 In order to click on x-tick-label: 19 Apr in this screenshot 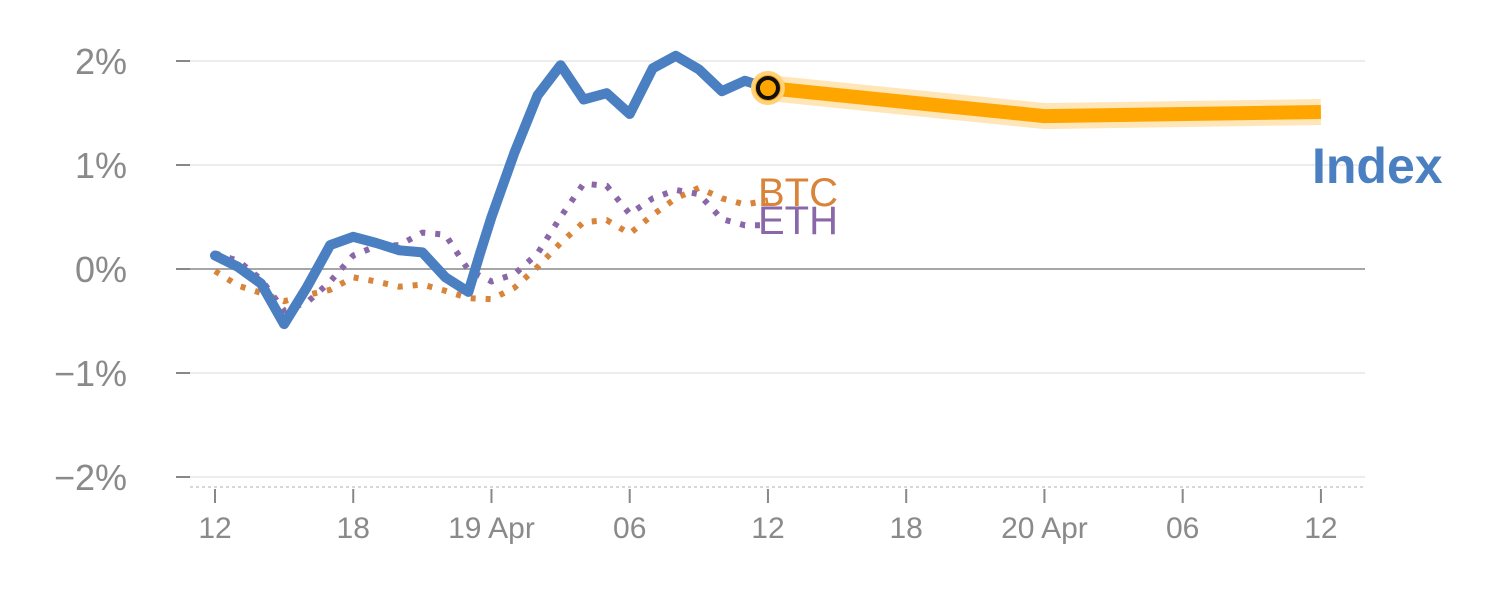, I will do `click(491, 528)`.